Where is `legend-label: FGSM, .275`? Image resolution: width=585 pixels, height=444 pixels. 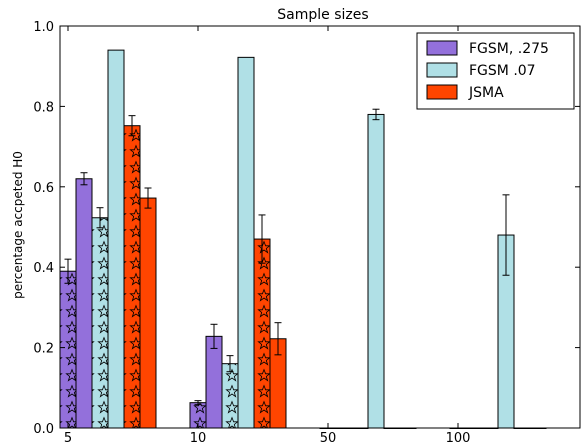
legend-label: FGSM, .275 is located at coordinates (509, 49).